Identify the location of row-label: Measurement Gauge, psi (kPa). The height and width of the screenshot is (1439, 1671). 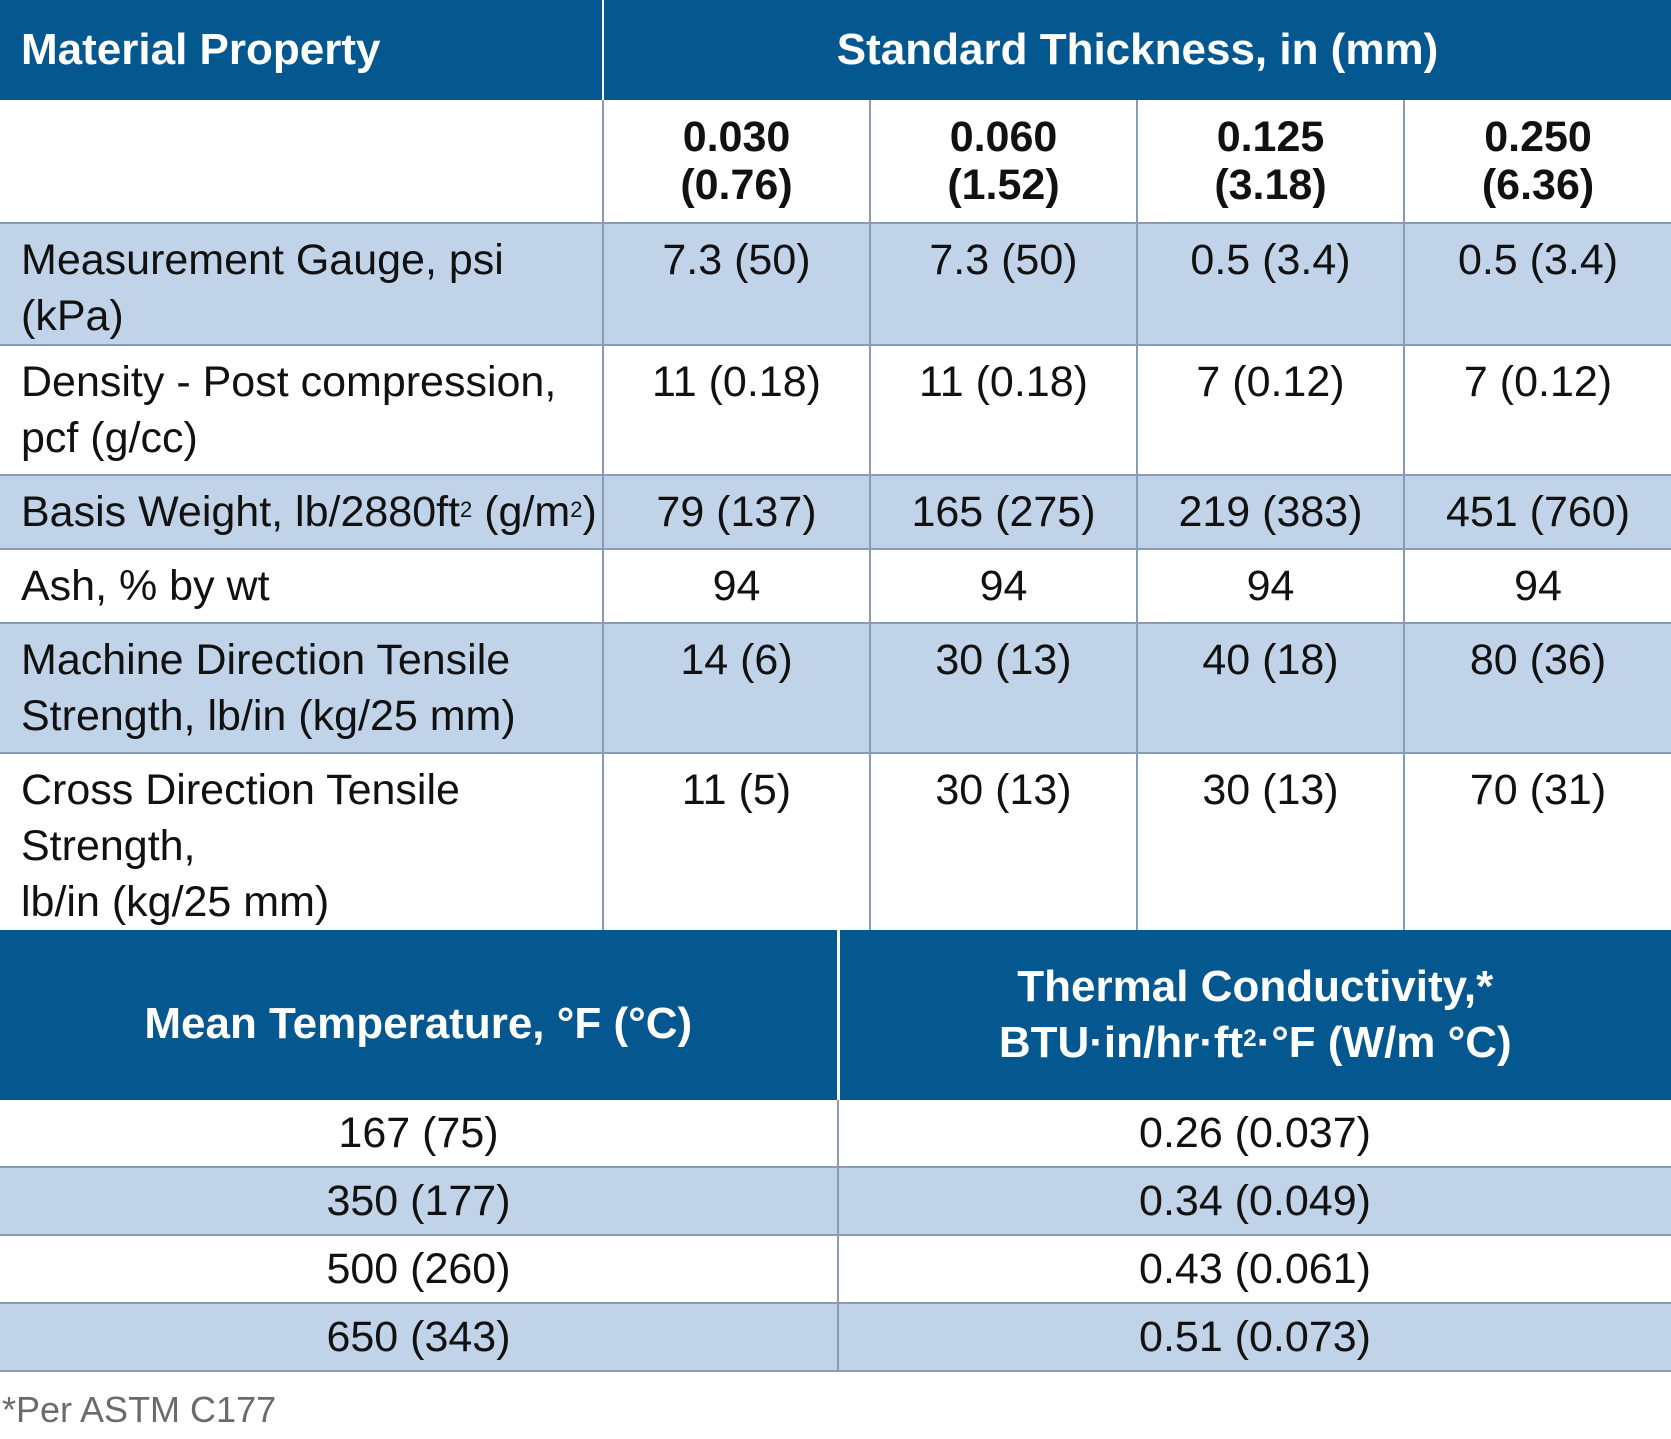
(302, 284).